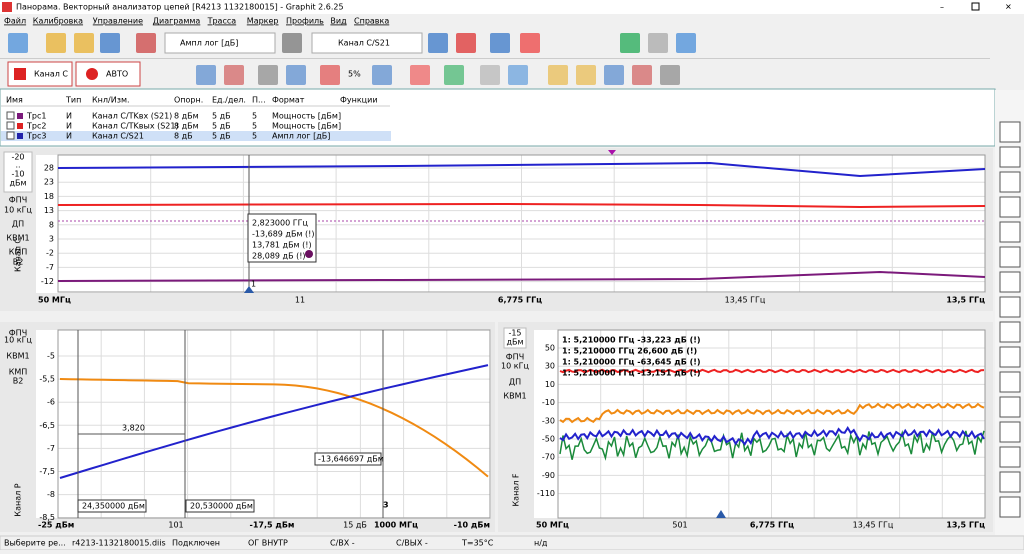  What do you see at coordinates (514, 333) in the screenshot?
I see `side-label: -15` at bounding box center [514, 333].